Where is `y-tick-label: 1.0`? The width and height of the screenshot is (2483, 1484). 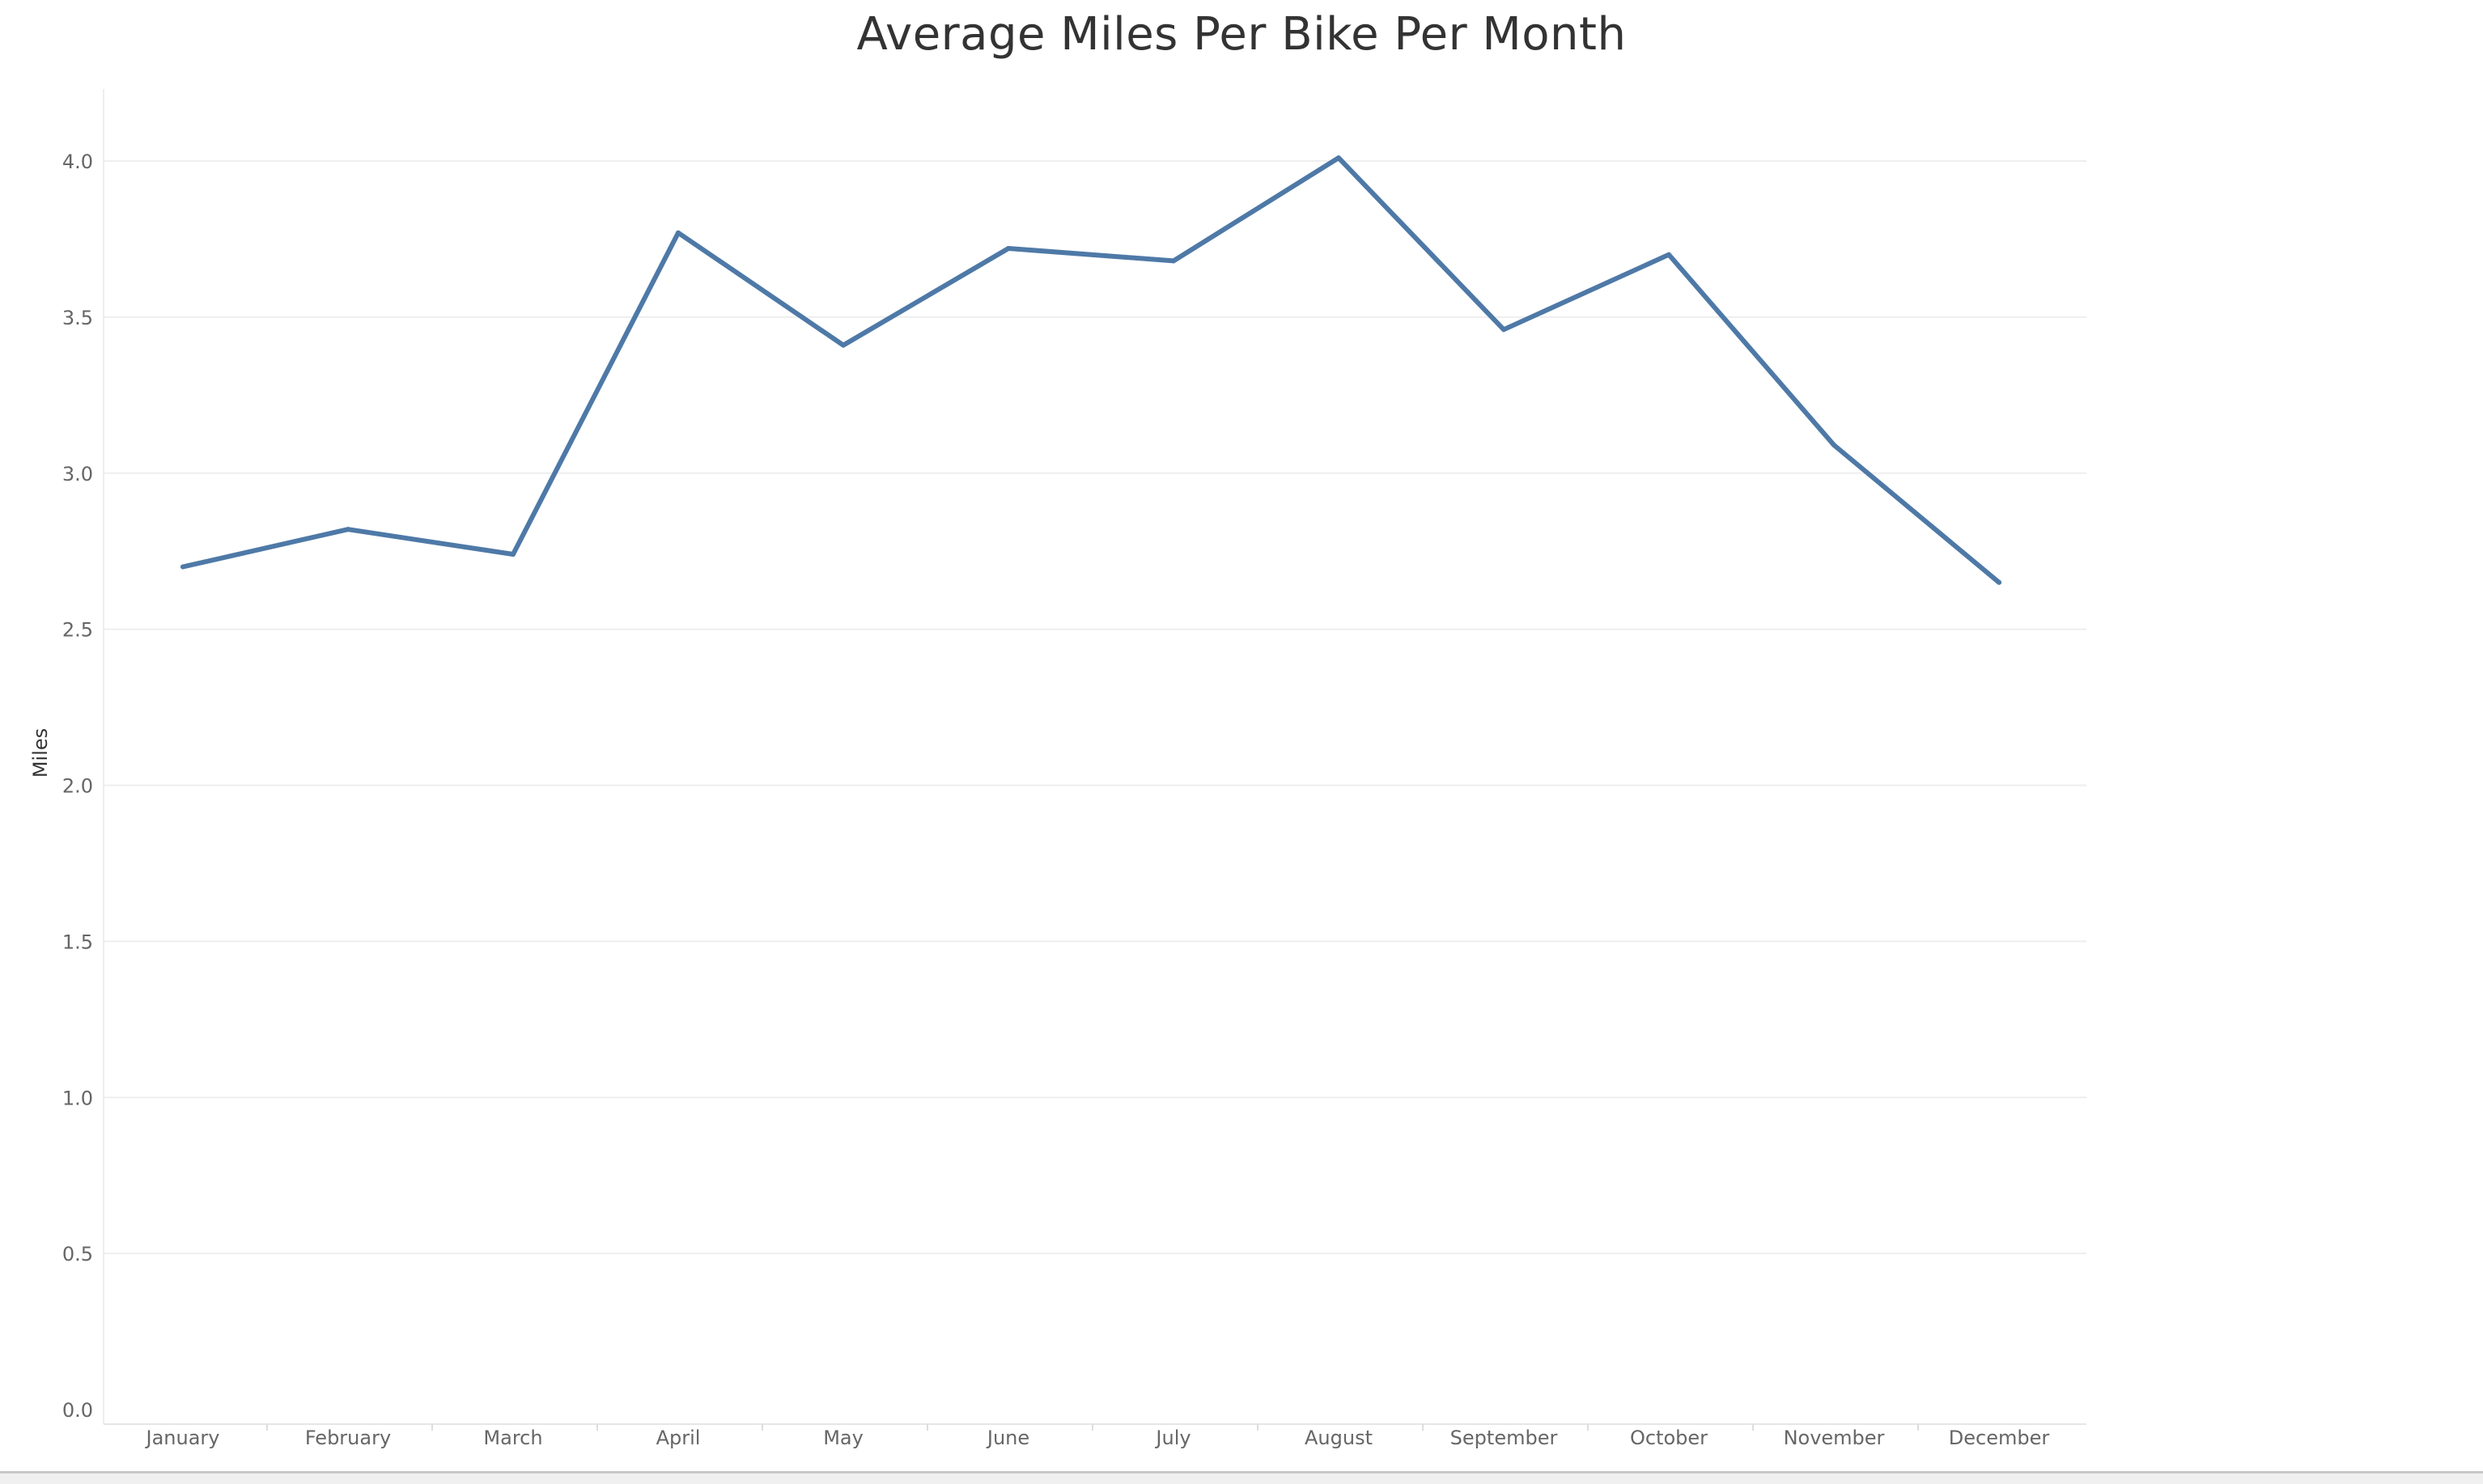
y-tick-label: 1.0 is located at coordinates (77, 1098).